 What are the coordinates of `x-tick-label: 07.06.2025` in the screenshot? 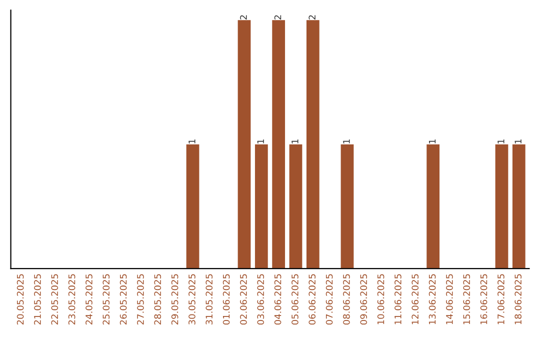 It's located at (329, 299).